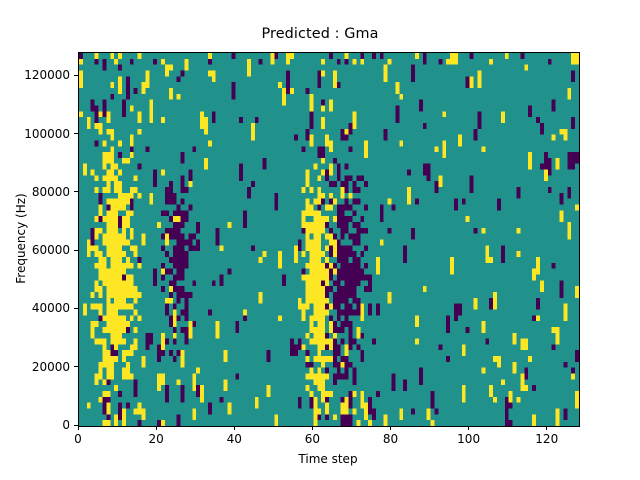 The width and height of the screenshot is (640, 480). Describe the element at coordinates (156, 439) in the screenshot. I see `x-tick-label: 20` at that location.